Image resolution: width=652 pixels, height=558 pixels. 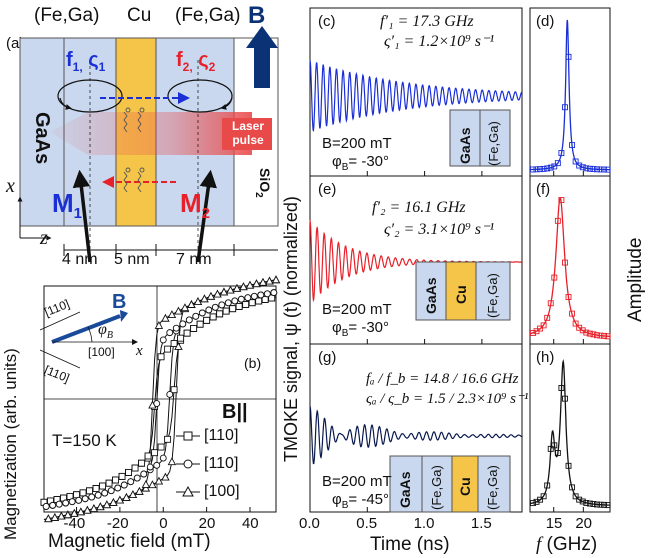 I want to click on panel-g-freq: fₐ / f_b = 14.8 / 16.6 GHz, so click(x=442, y=379).